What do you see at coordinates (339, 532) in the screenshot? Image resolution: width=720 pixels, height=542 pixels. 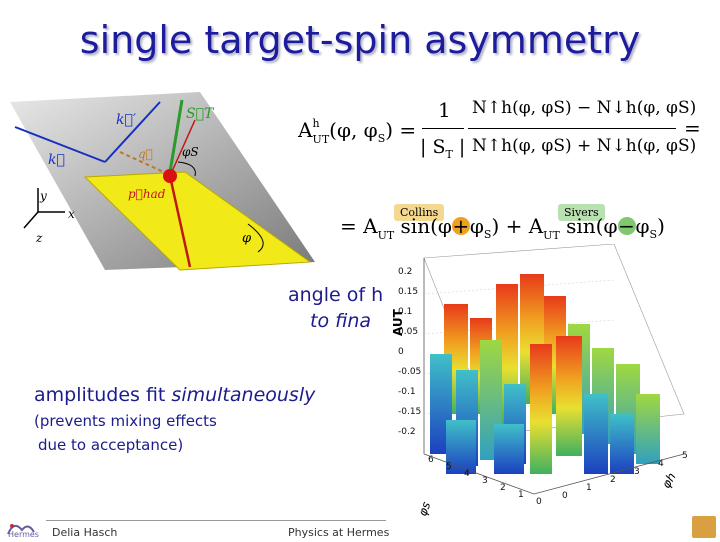 I see `footer-talk: Physics at Hermes` at bounding box center [339, 532].